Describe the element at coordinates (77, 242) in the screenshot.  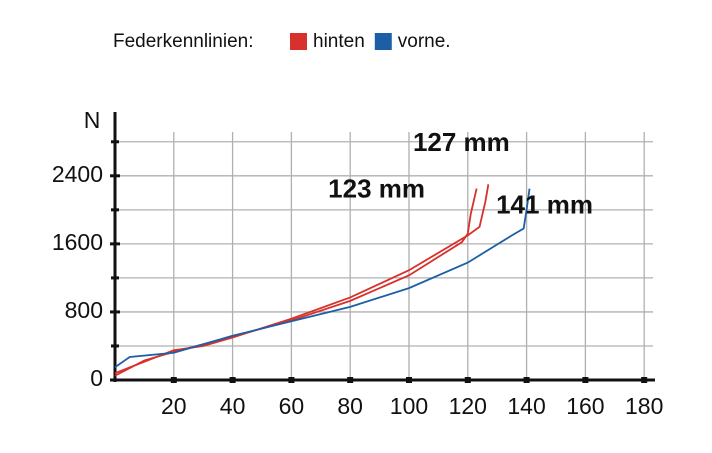
I see `y-tick-label: 1600` at that location.